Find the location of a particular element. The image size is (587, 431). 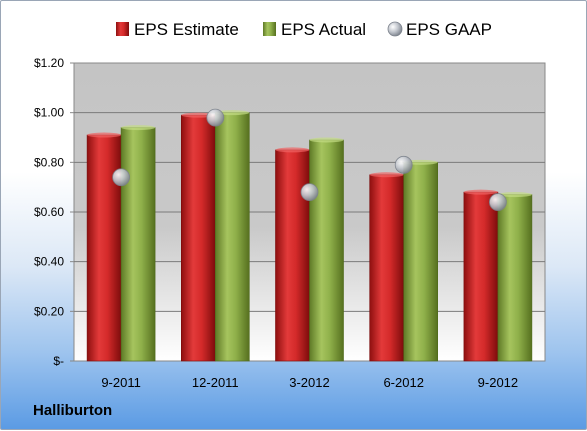

legend-swatch-eps-actual is located at coordinates (269, 29).